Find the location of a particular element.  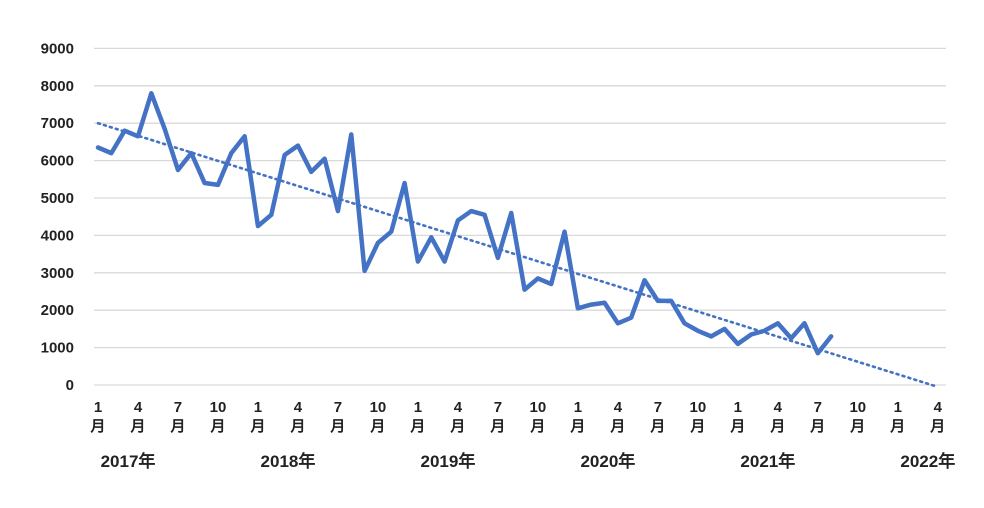

y-tick-label: 2000 is located at coordinates (57, 310).